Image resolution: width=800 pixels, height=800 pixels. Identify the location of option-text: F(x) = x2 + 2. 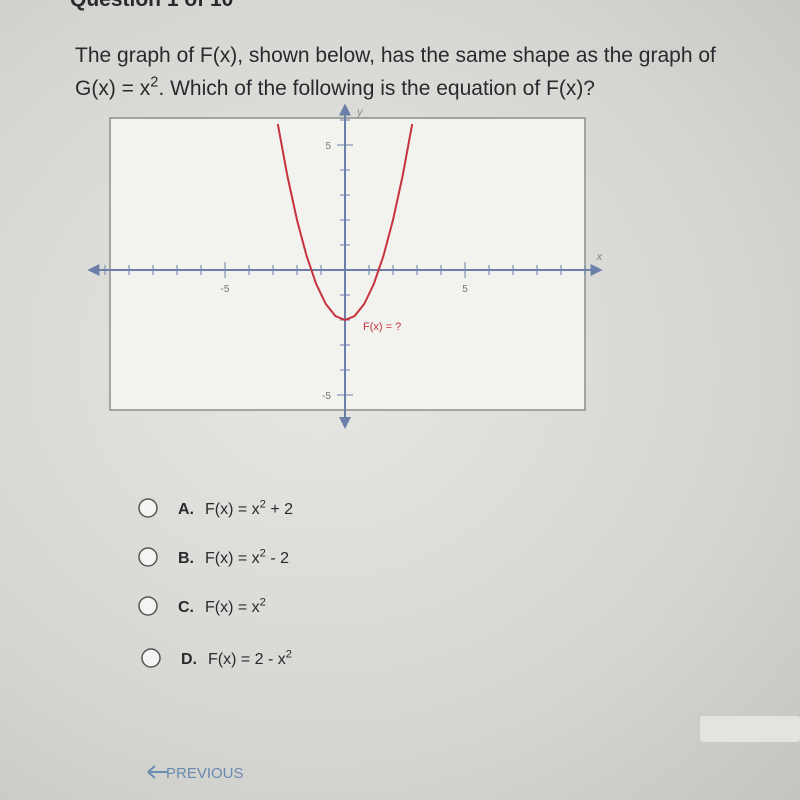
(249, 508).